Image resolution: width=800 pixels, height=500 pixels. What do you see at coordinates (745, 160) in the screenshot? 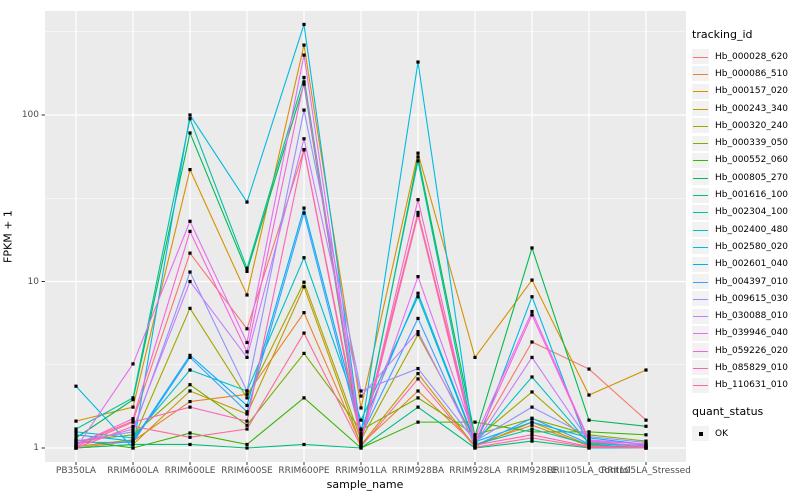
I see `legend-item: Hb_000552_060` at bounding box center [745, 160].